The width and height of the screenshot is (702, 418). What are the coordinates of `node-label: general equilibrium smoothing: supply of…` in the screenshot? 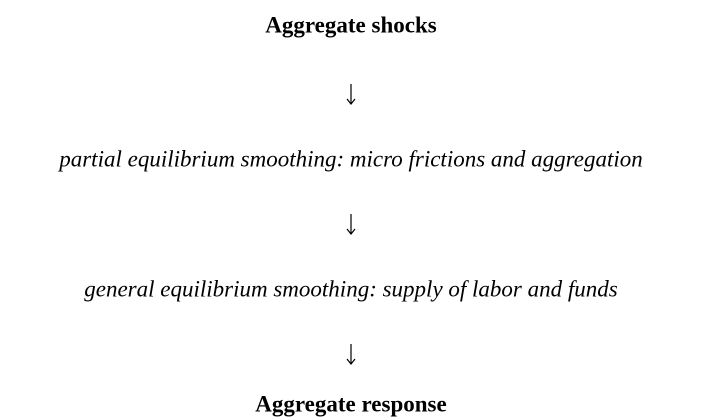 It's located at (351, 288).